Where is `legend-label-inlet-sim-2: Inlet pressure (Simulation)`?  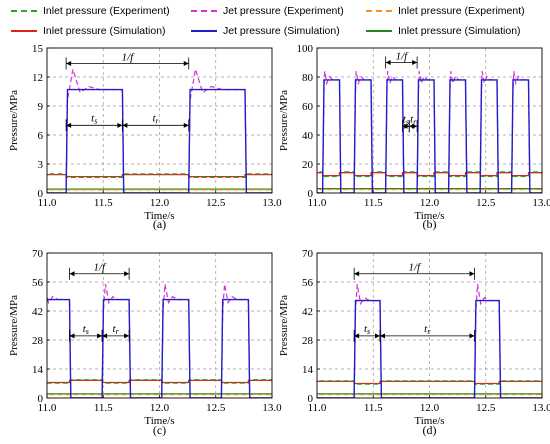
legend-label-inlet-sim-2: Inlet pressure (Simulation) is located at coordinates (459, 31).